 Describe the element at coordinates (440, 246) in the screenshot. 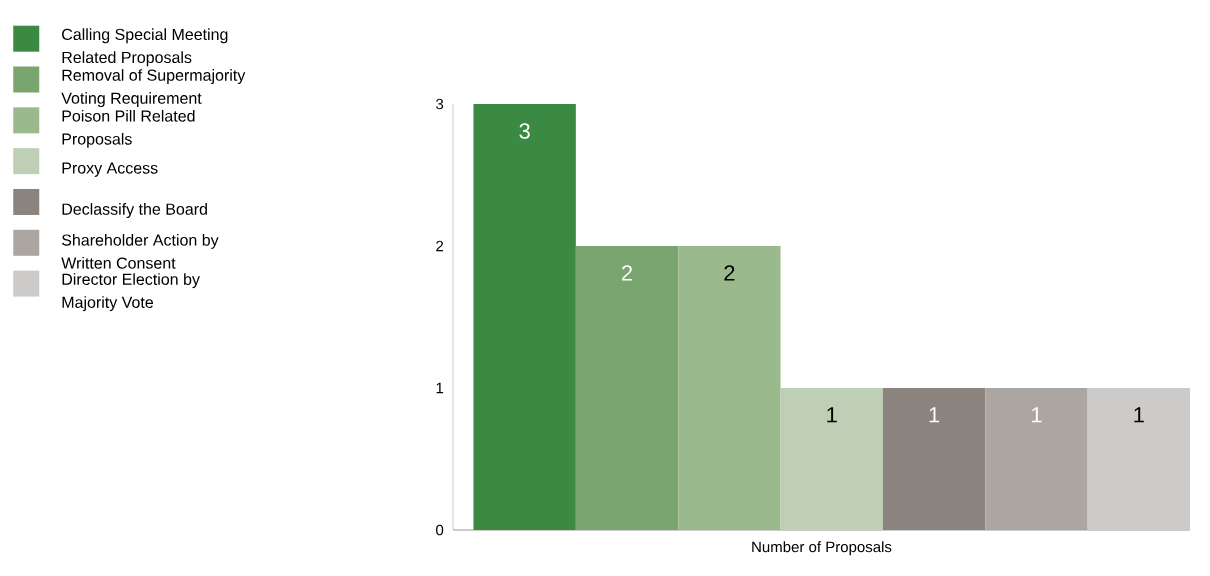

I see `y-tick-label: 2` at that location.